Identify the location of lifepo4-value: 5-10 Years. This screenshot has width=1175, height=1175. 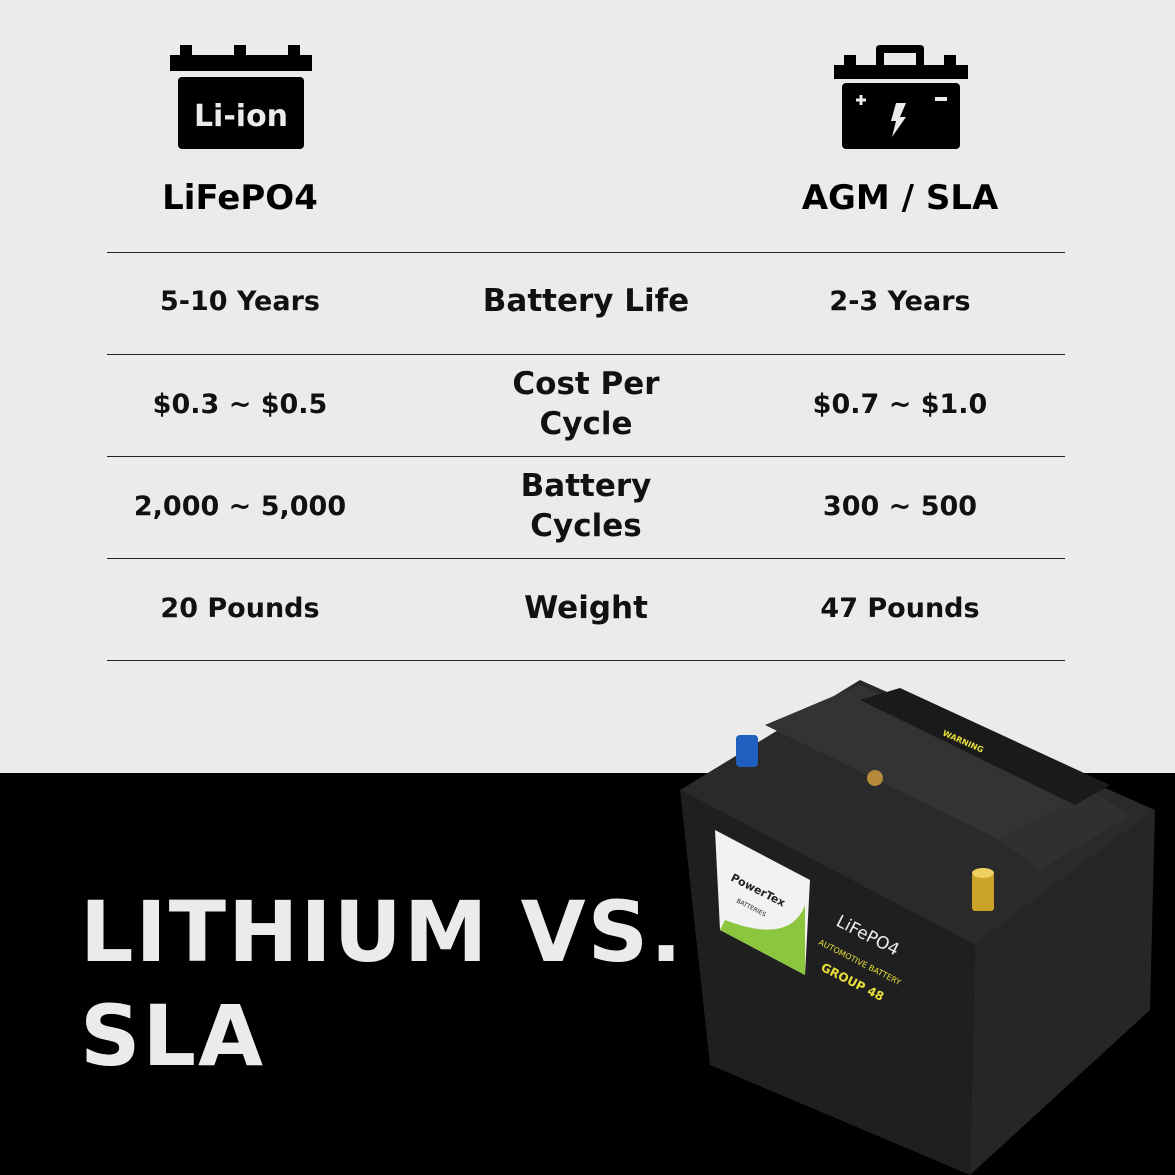
(240, 301).